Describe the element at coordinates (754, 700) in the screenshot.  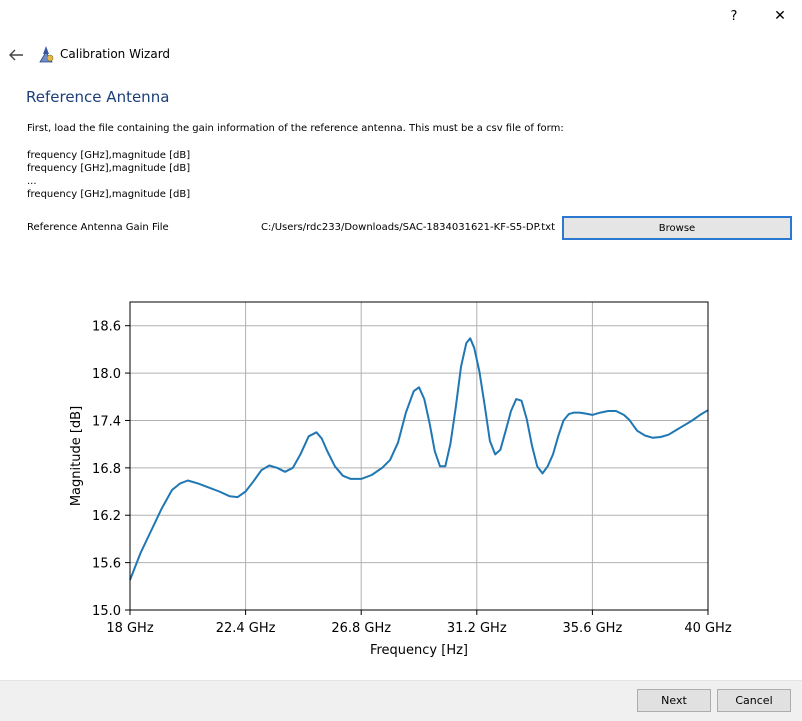
I see `cancel-button: Cancel` at that location.